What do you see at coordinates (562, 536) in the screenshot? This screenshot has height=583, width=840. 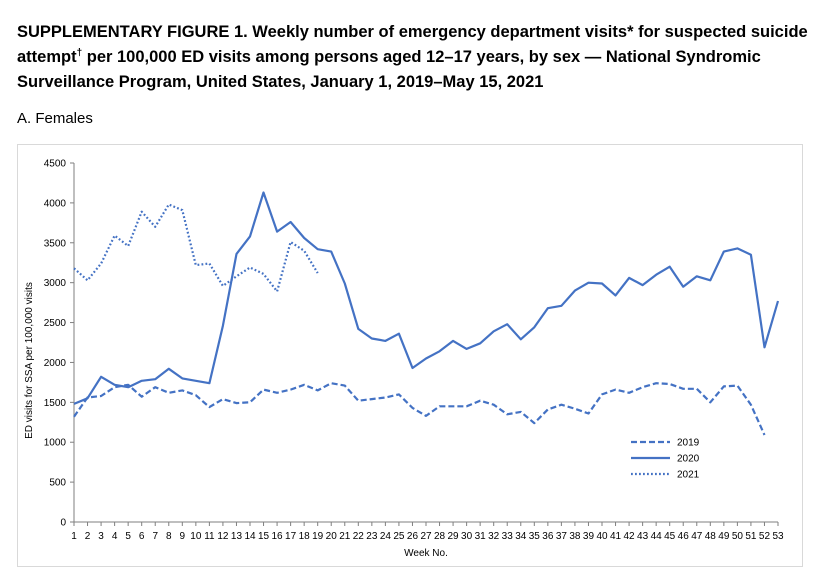 I see `x-tick-label: 37` at bounding box center [562, 536].